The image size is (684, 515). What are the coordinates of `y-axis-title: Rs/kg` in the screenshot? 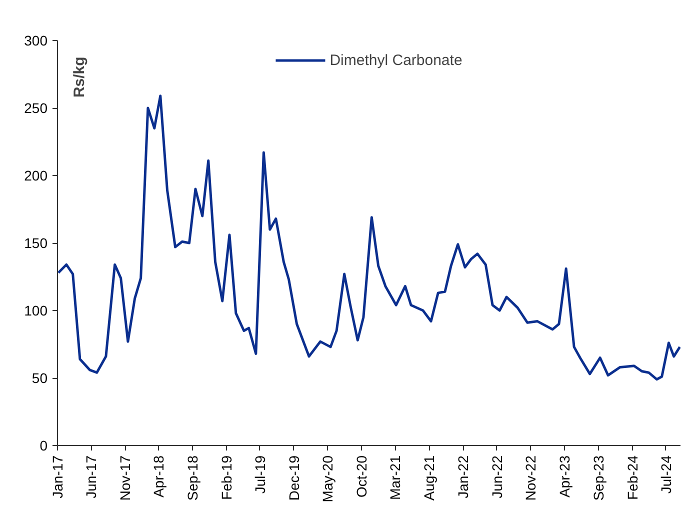 It's located at (79, 77).